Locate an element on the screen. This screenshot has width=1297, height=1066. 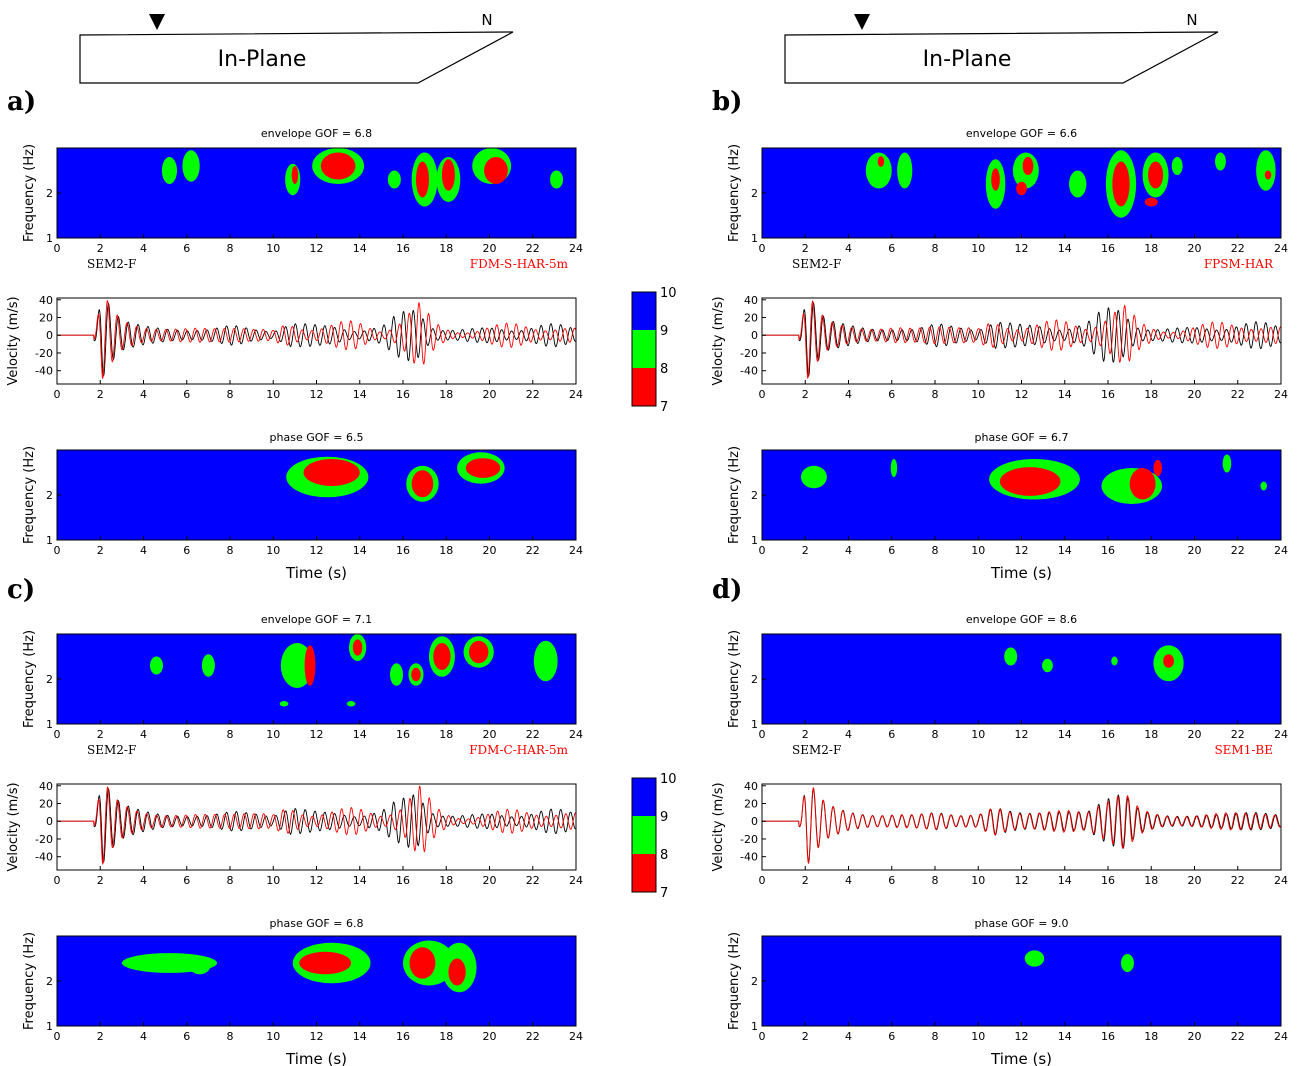
fault-diagram: In-Plane N is located at coordinates (296, 47).